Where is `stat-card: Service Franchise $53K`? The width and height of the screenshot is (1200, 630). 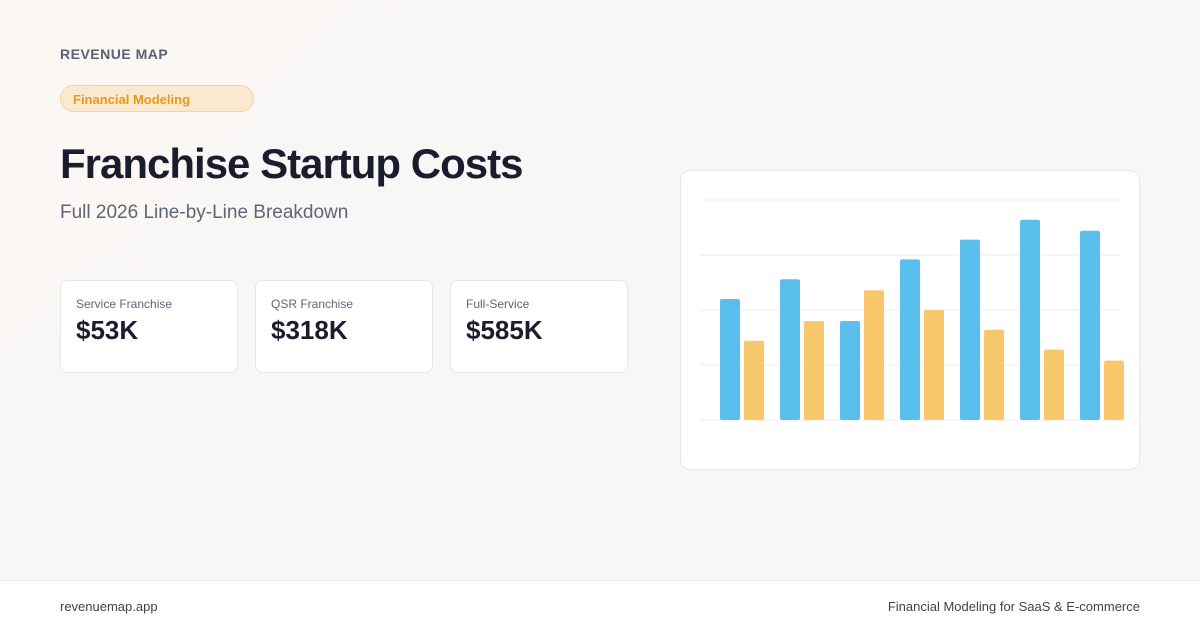 stat-card: Service Franchise $53K is located at coordinates (149, 326).